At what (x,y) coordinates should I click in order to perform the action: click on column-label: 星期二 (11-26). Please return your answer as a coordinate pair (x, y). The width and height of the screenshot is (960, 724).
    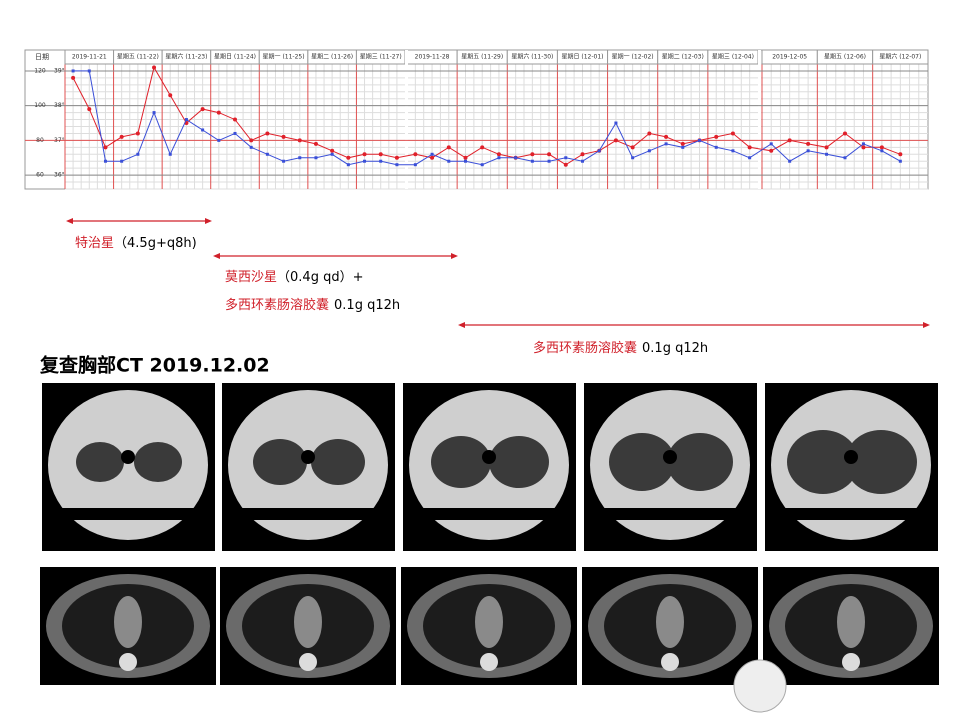
    Looking at the image, I should click on (332, 57).